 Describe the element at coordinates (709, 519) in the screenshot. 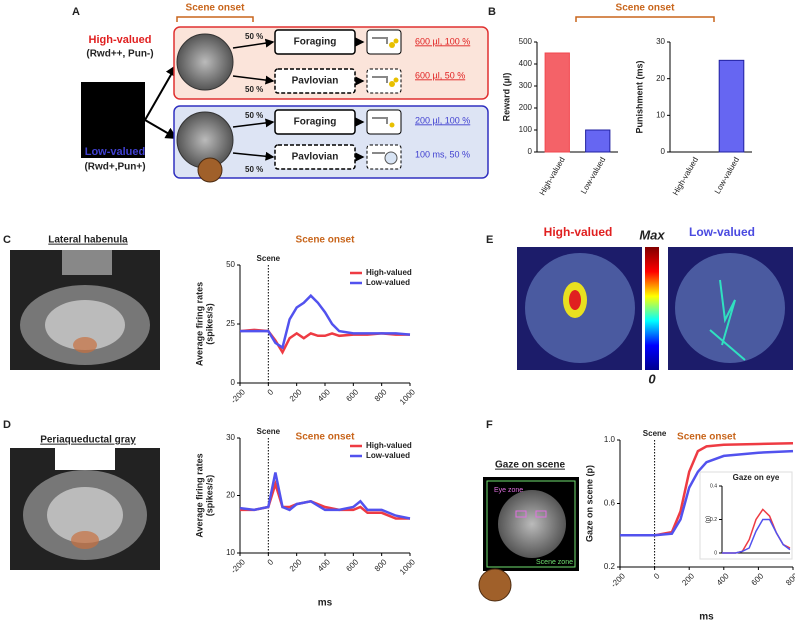

I see `y-axis-label: (p)` at that location.